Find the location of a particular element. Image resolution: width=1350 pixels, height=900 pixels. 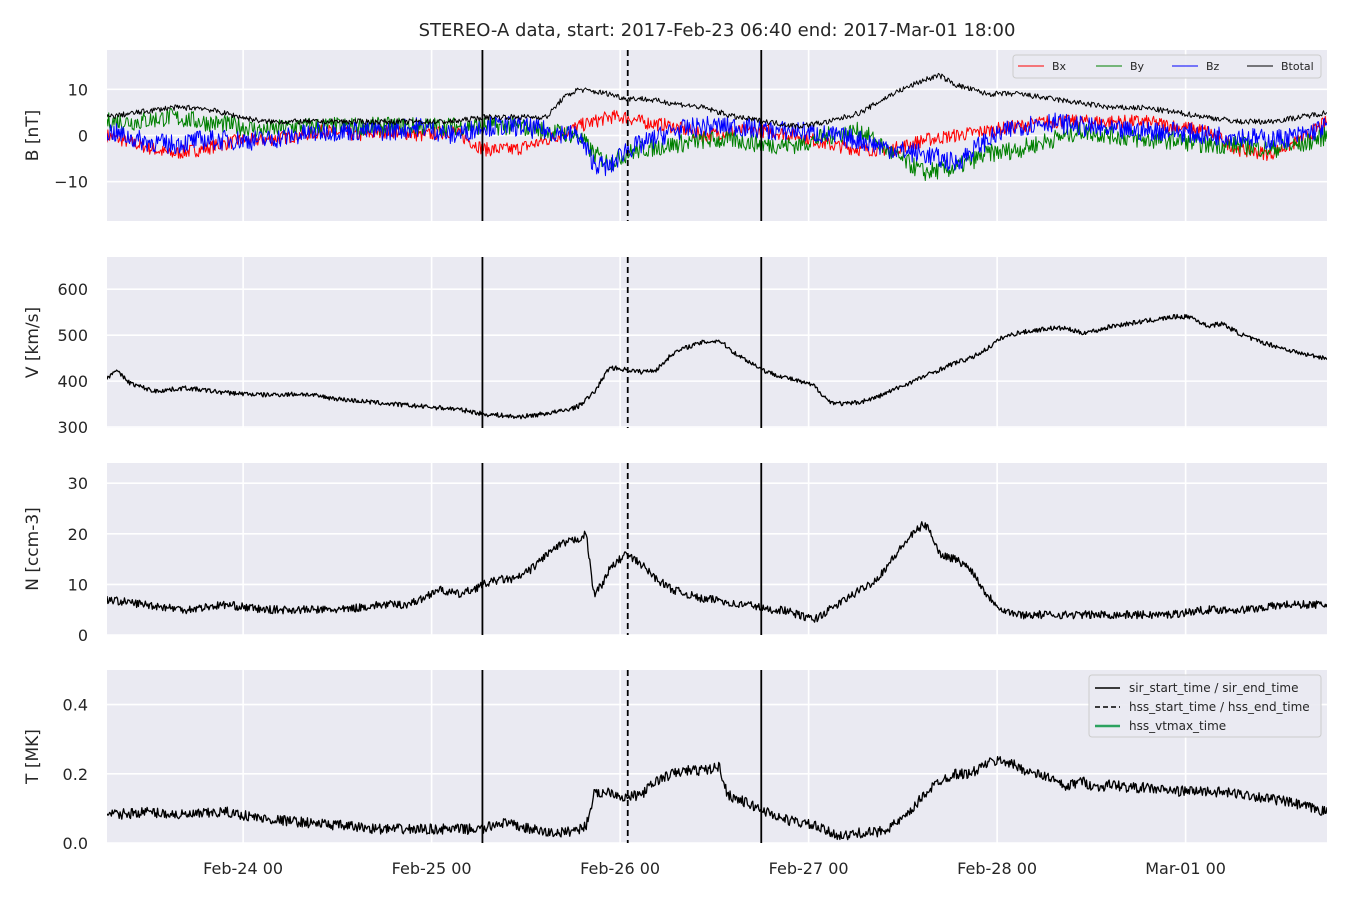

series-line-panel4 is located at coordinates (717, 798).